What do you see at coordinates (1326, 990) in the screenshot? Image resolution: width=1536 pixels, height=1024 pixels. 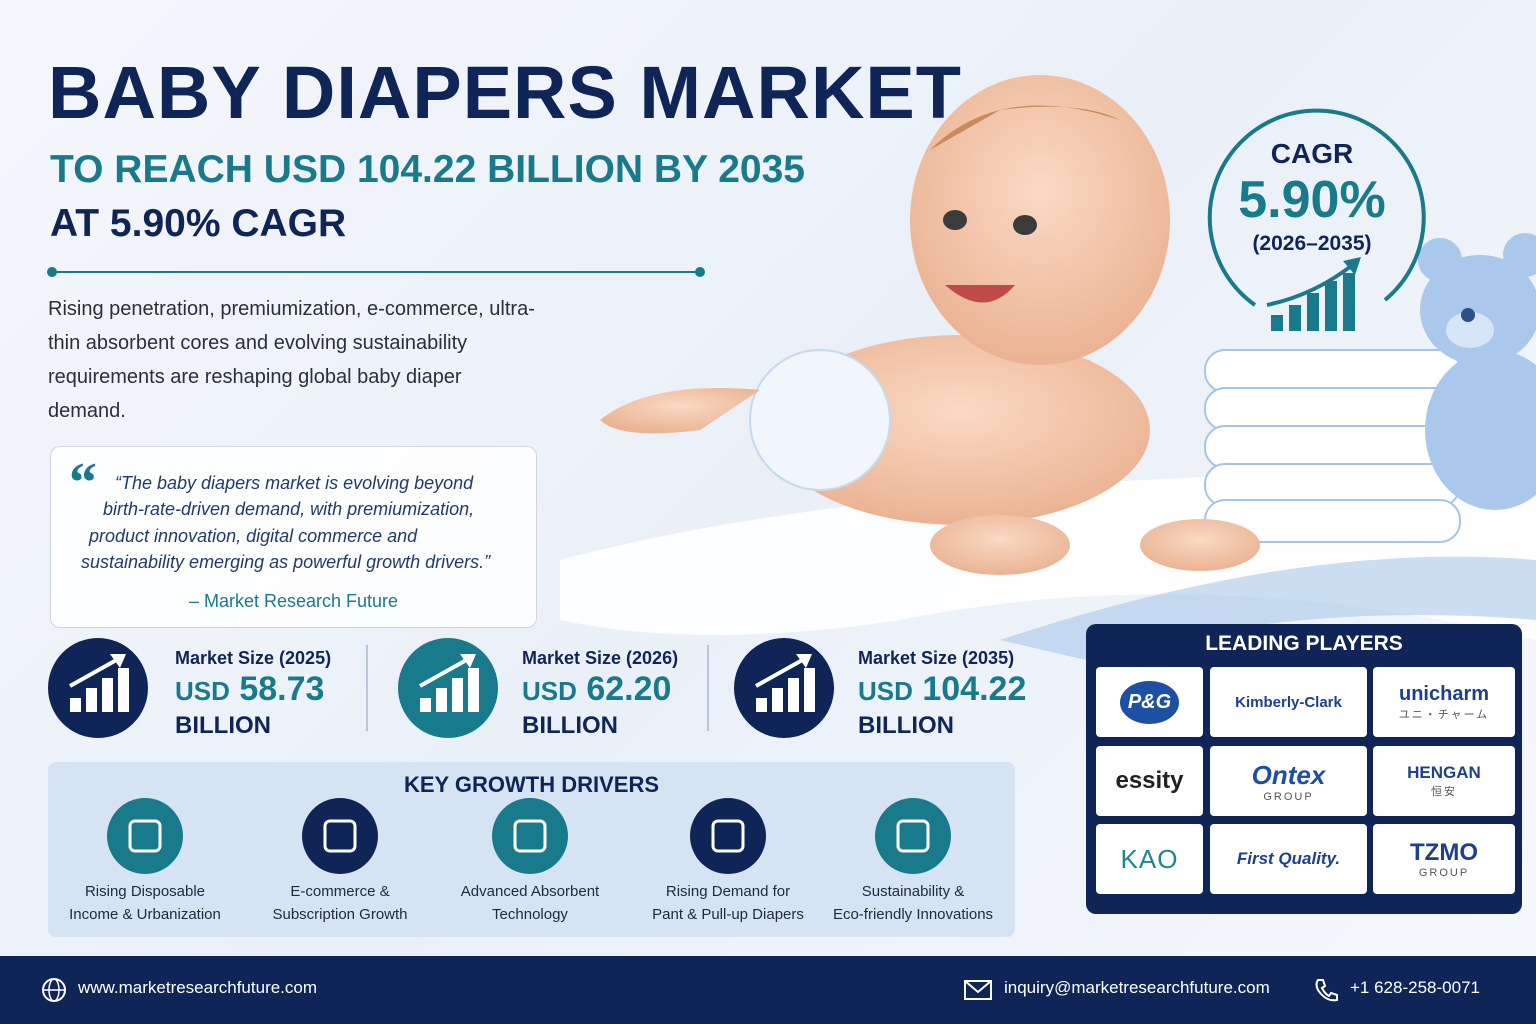 I see `phone-icon` at bounding box center [1326, 990].